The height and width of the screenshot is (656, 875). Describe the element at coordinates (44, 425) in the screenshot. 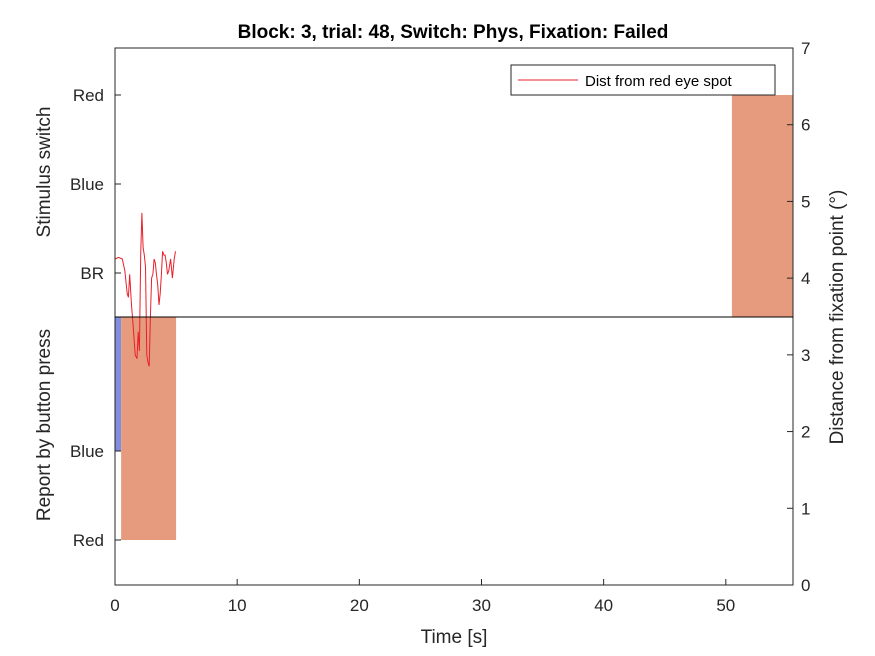

I see `y-axis-label-report: Report by button press` at that location.